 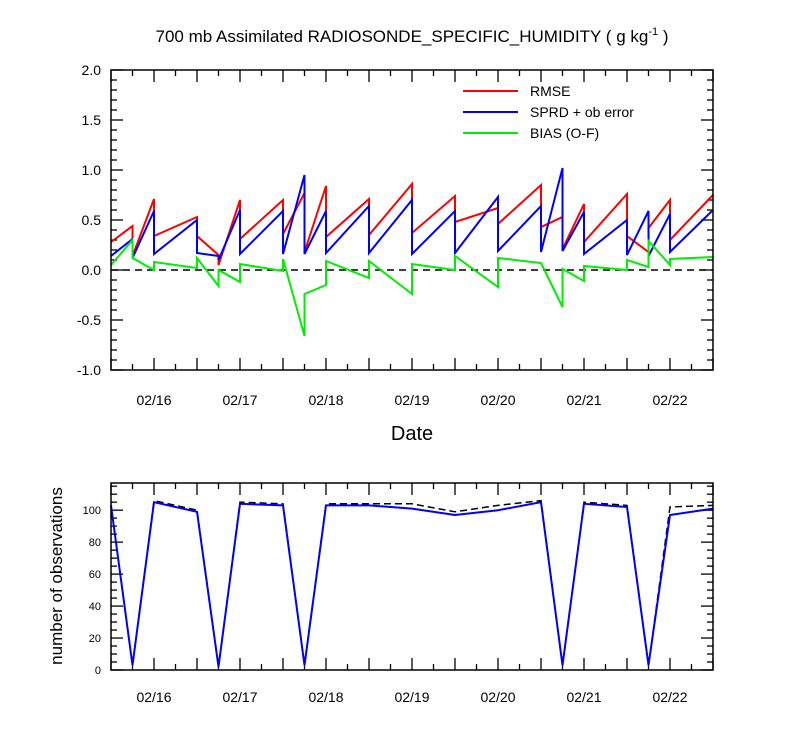 I want to click on y-tick-label: 1.0, so click(x=92, y=170).